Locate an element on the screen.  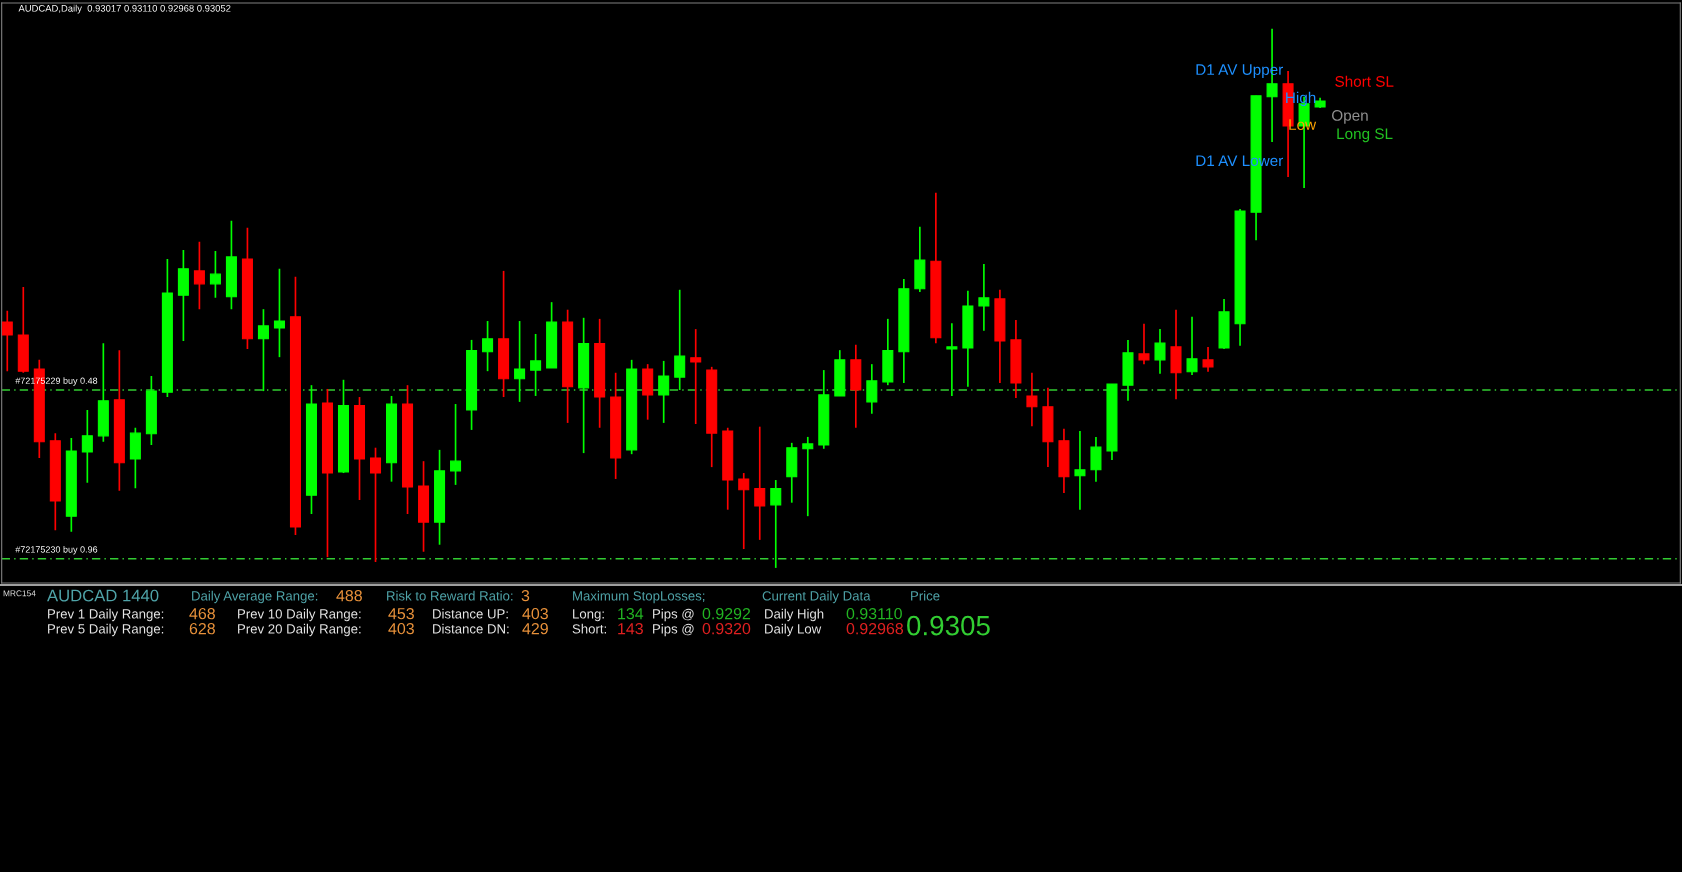
text: Prev 1 Daily Range: is located at coordinates (106, 615).